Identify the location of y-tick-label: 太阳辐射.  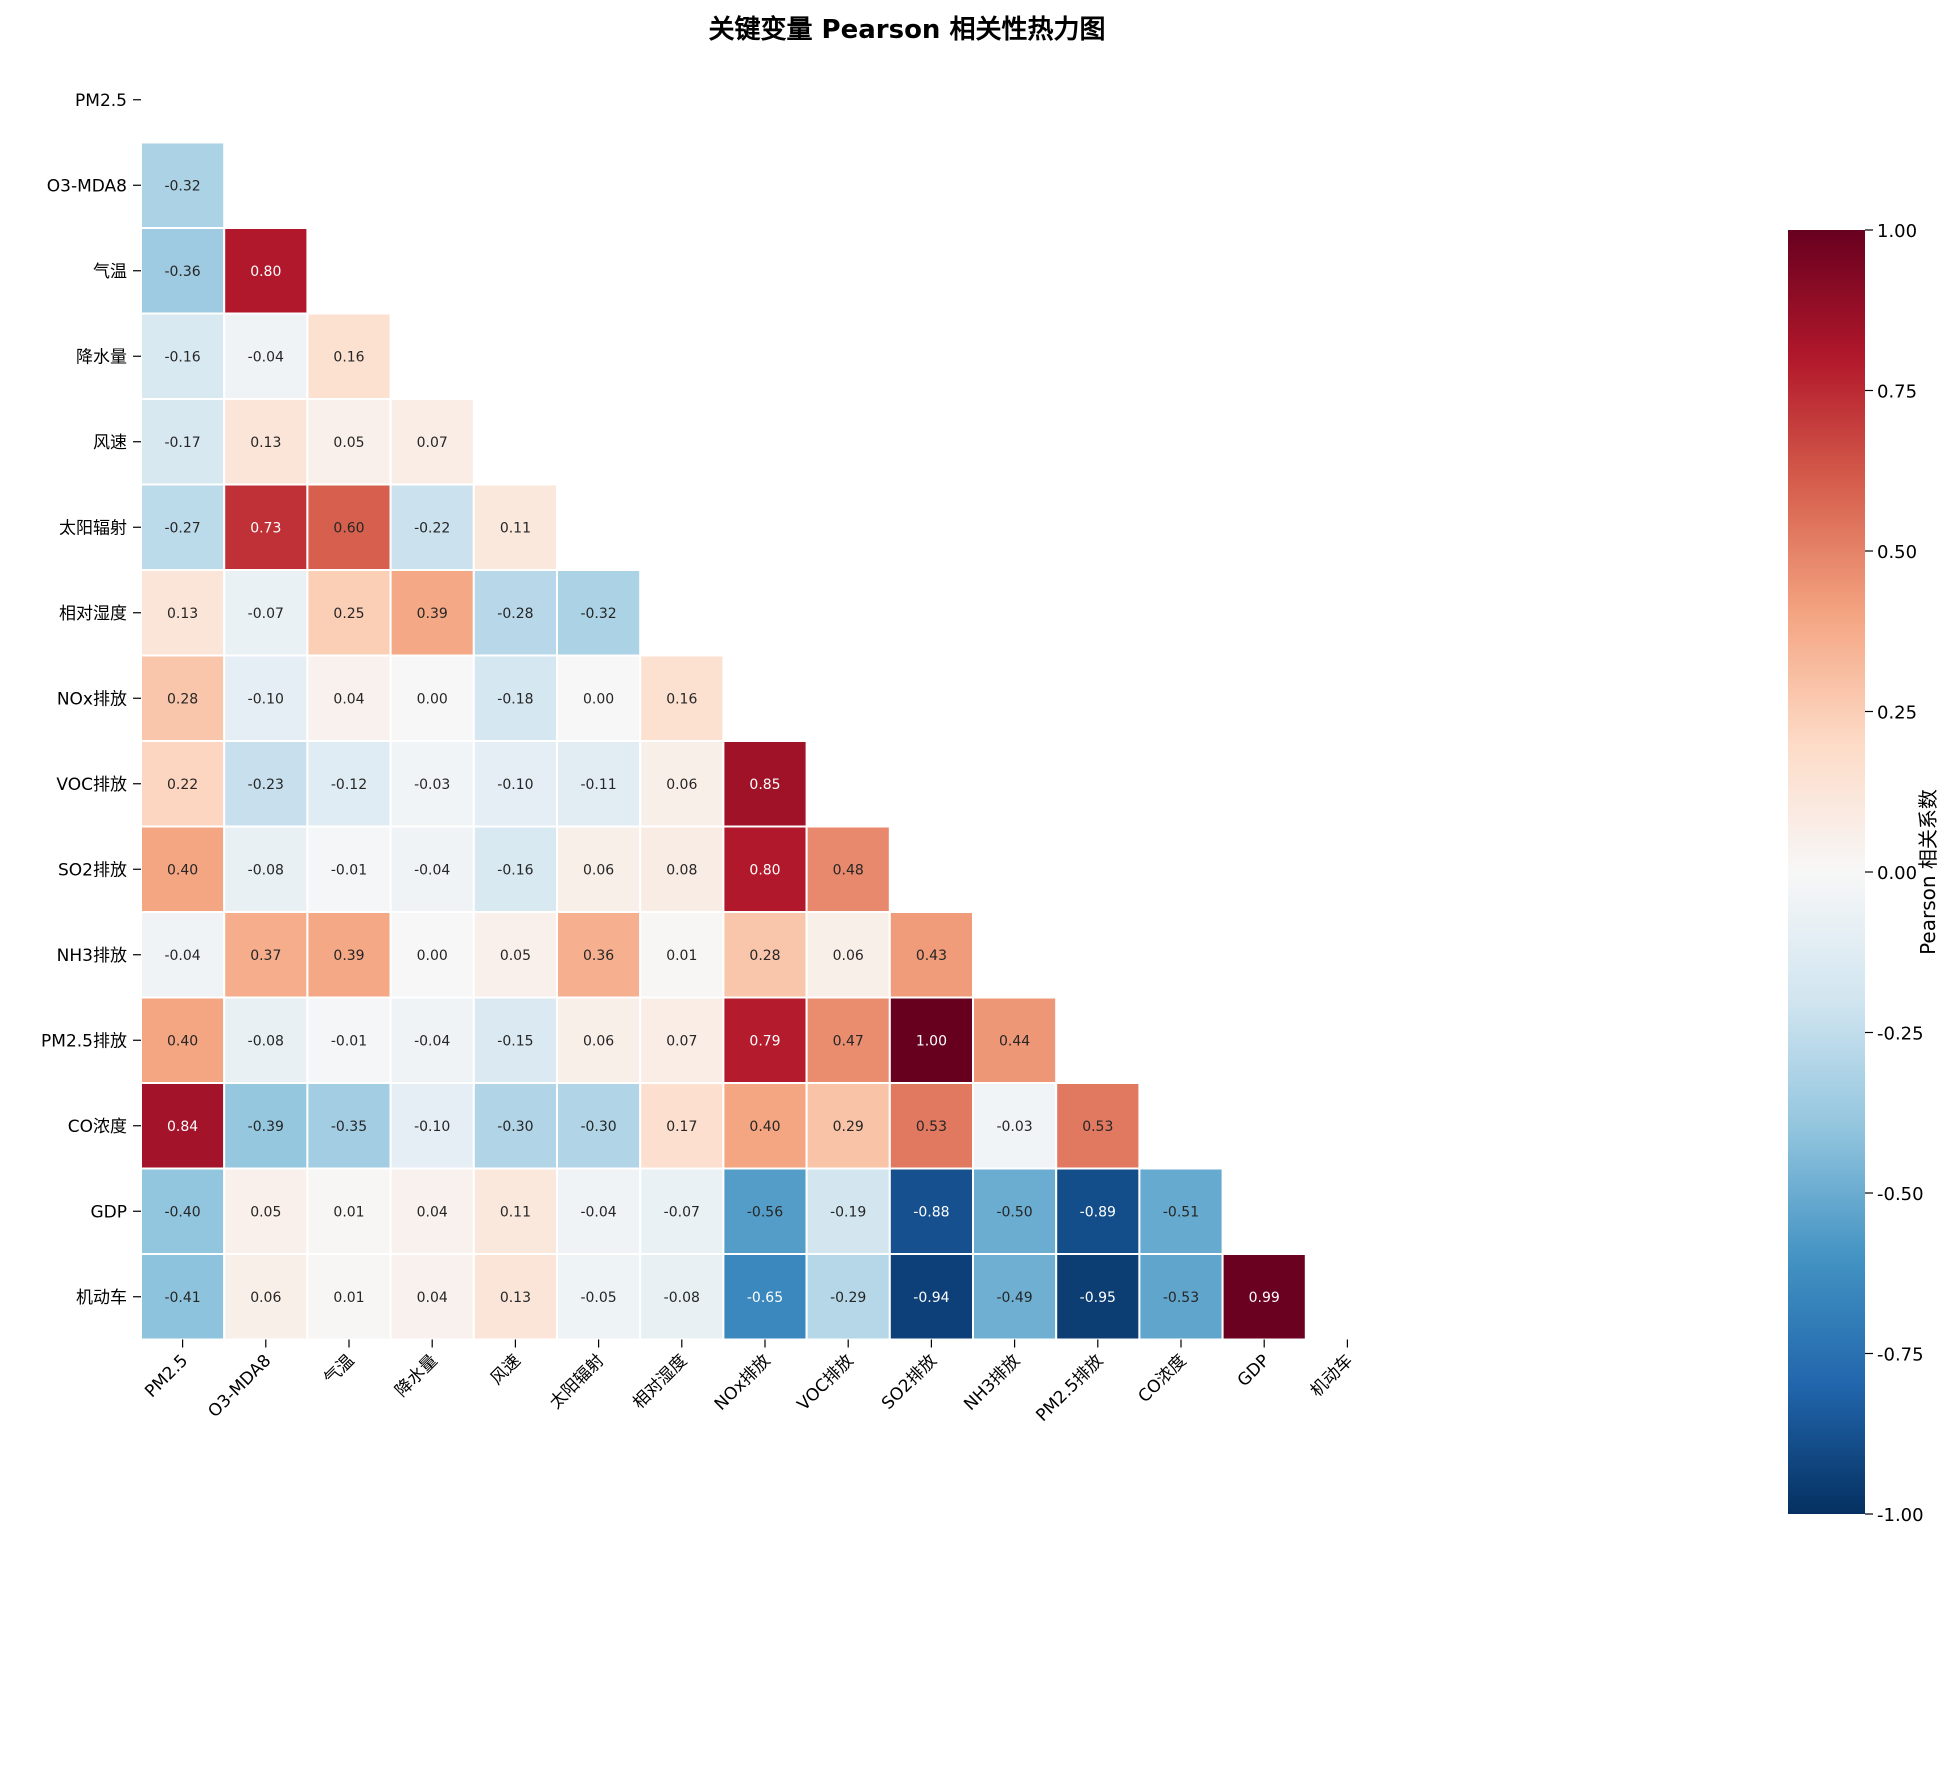
(93, 528).